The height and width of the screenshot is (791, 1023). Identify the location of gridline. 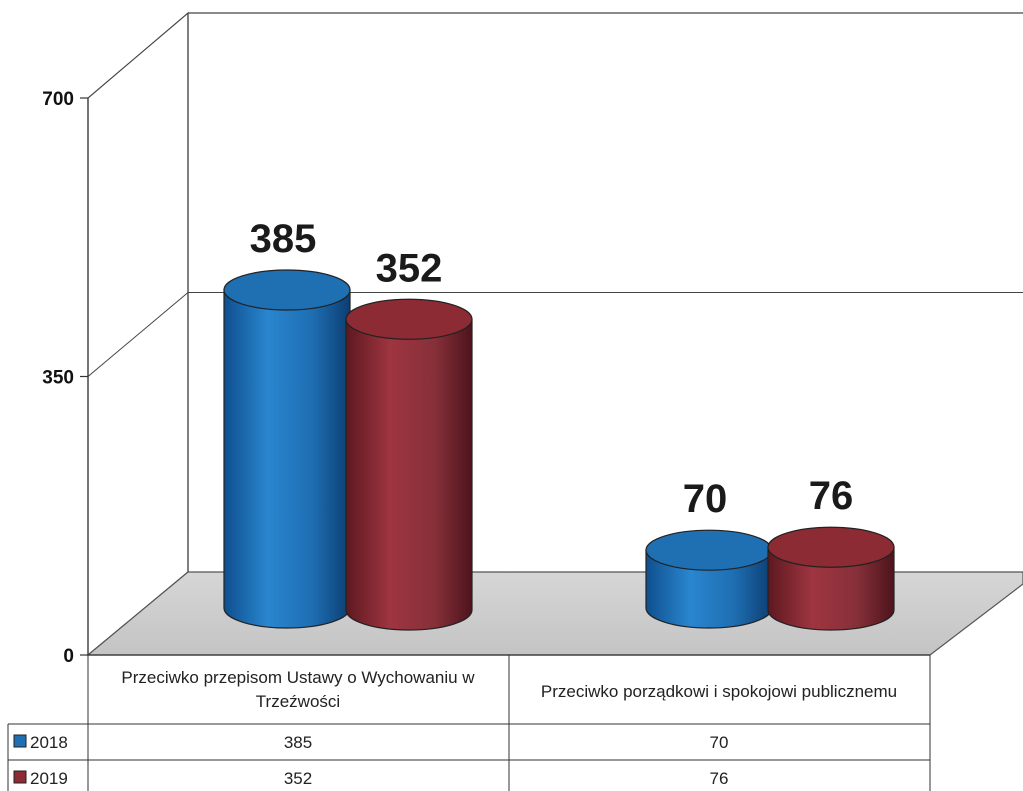
(138, 334).